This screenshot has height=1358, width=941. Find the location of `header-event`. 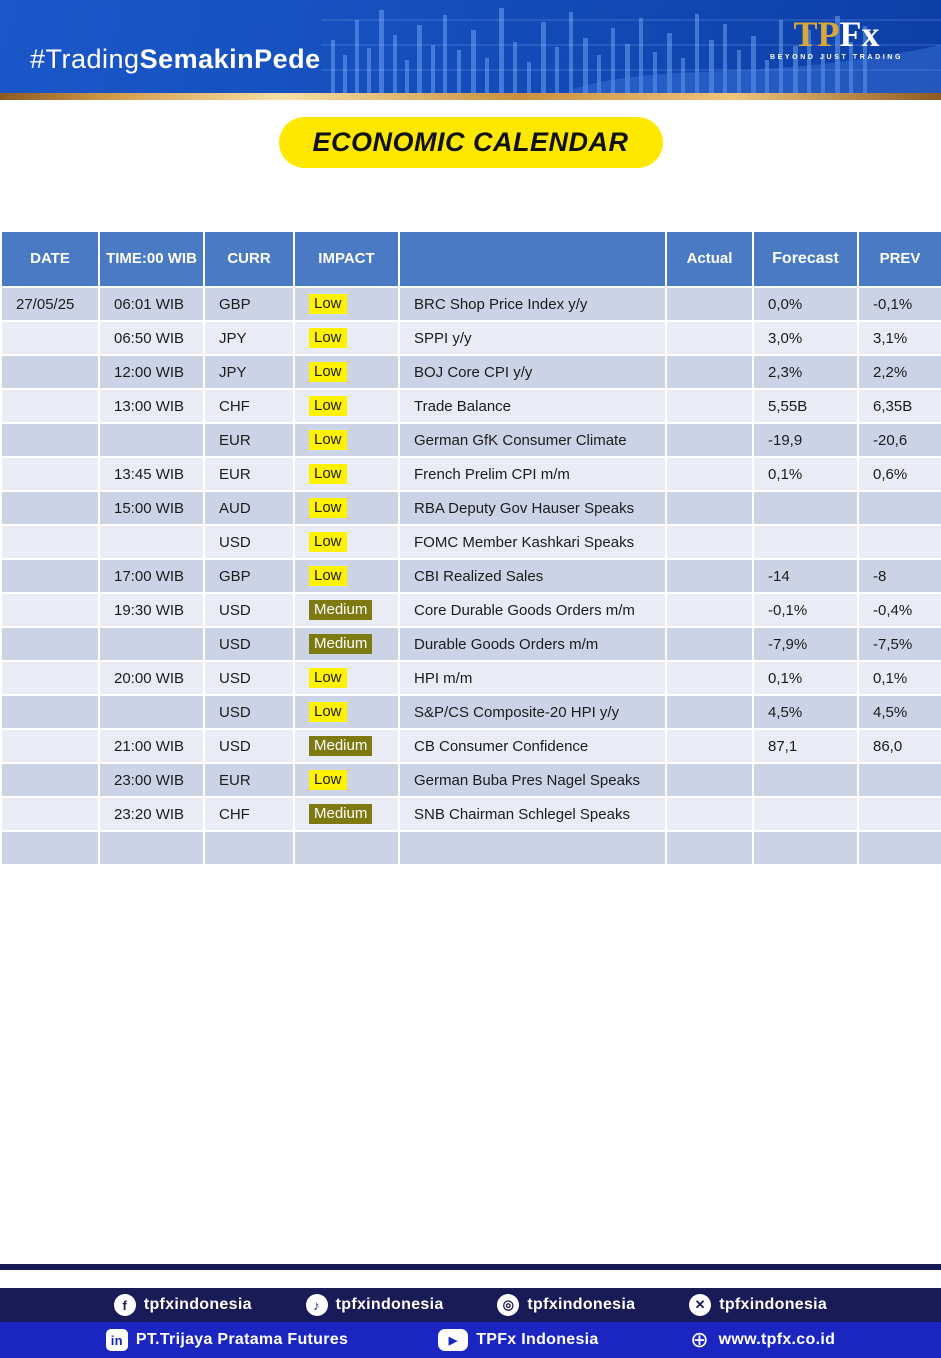

header-event is located at coordinates (532, 259).